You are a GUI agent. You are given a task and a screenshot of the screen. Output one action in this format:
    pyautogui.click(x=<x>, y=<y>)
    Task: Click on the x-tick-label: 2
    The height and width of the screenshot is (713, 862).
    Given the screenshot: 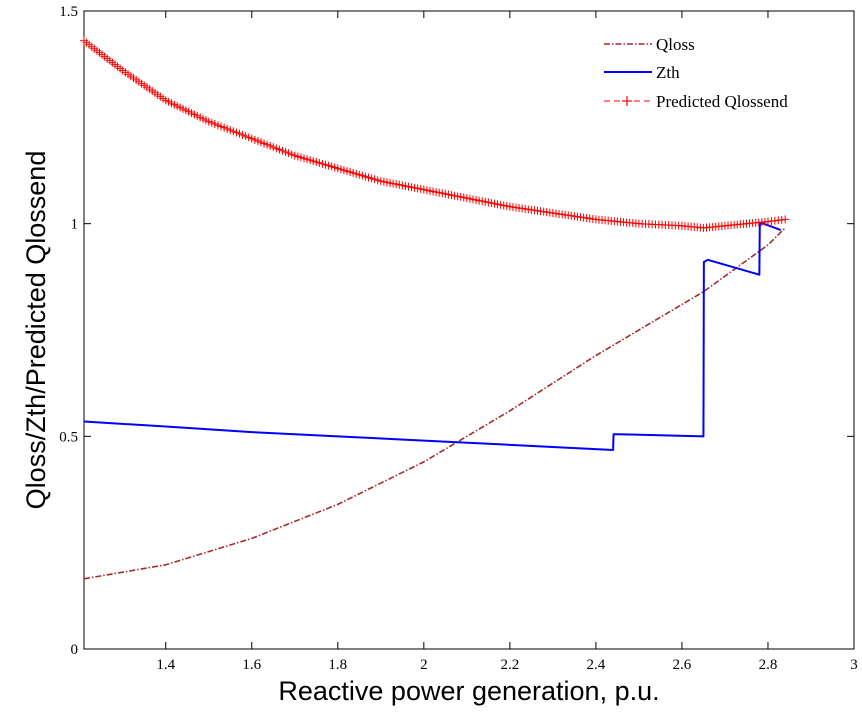 What is the action you would take?
    pyautogui.click(x=424, y=665)
    